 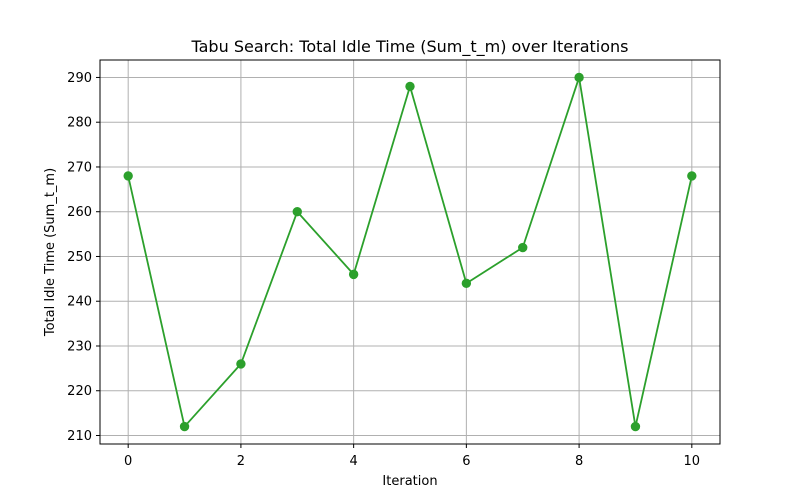 I want to click on y-tick-label: 240, so click(x=79, y=302).